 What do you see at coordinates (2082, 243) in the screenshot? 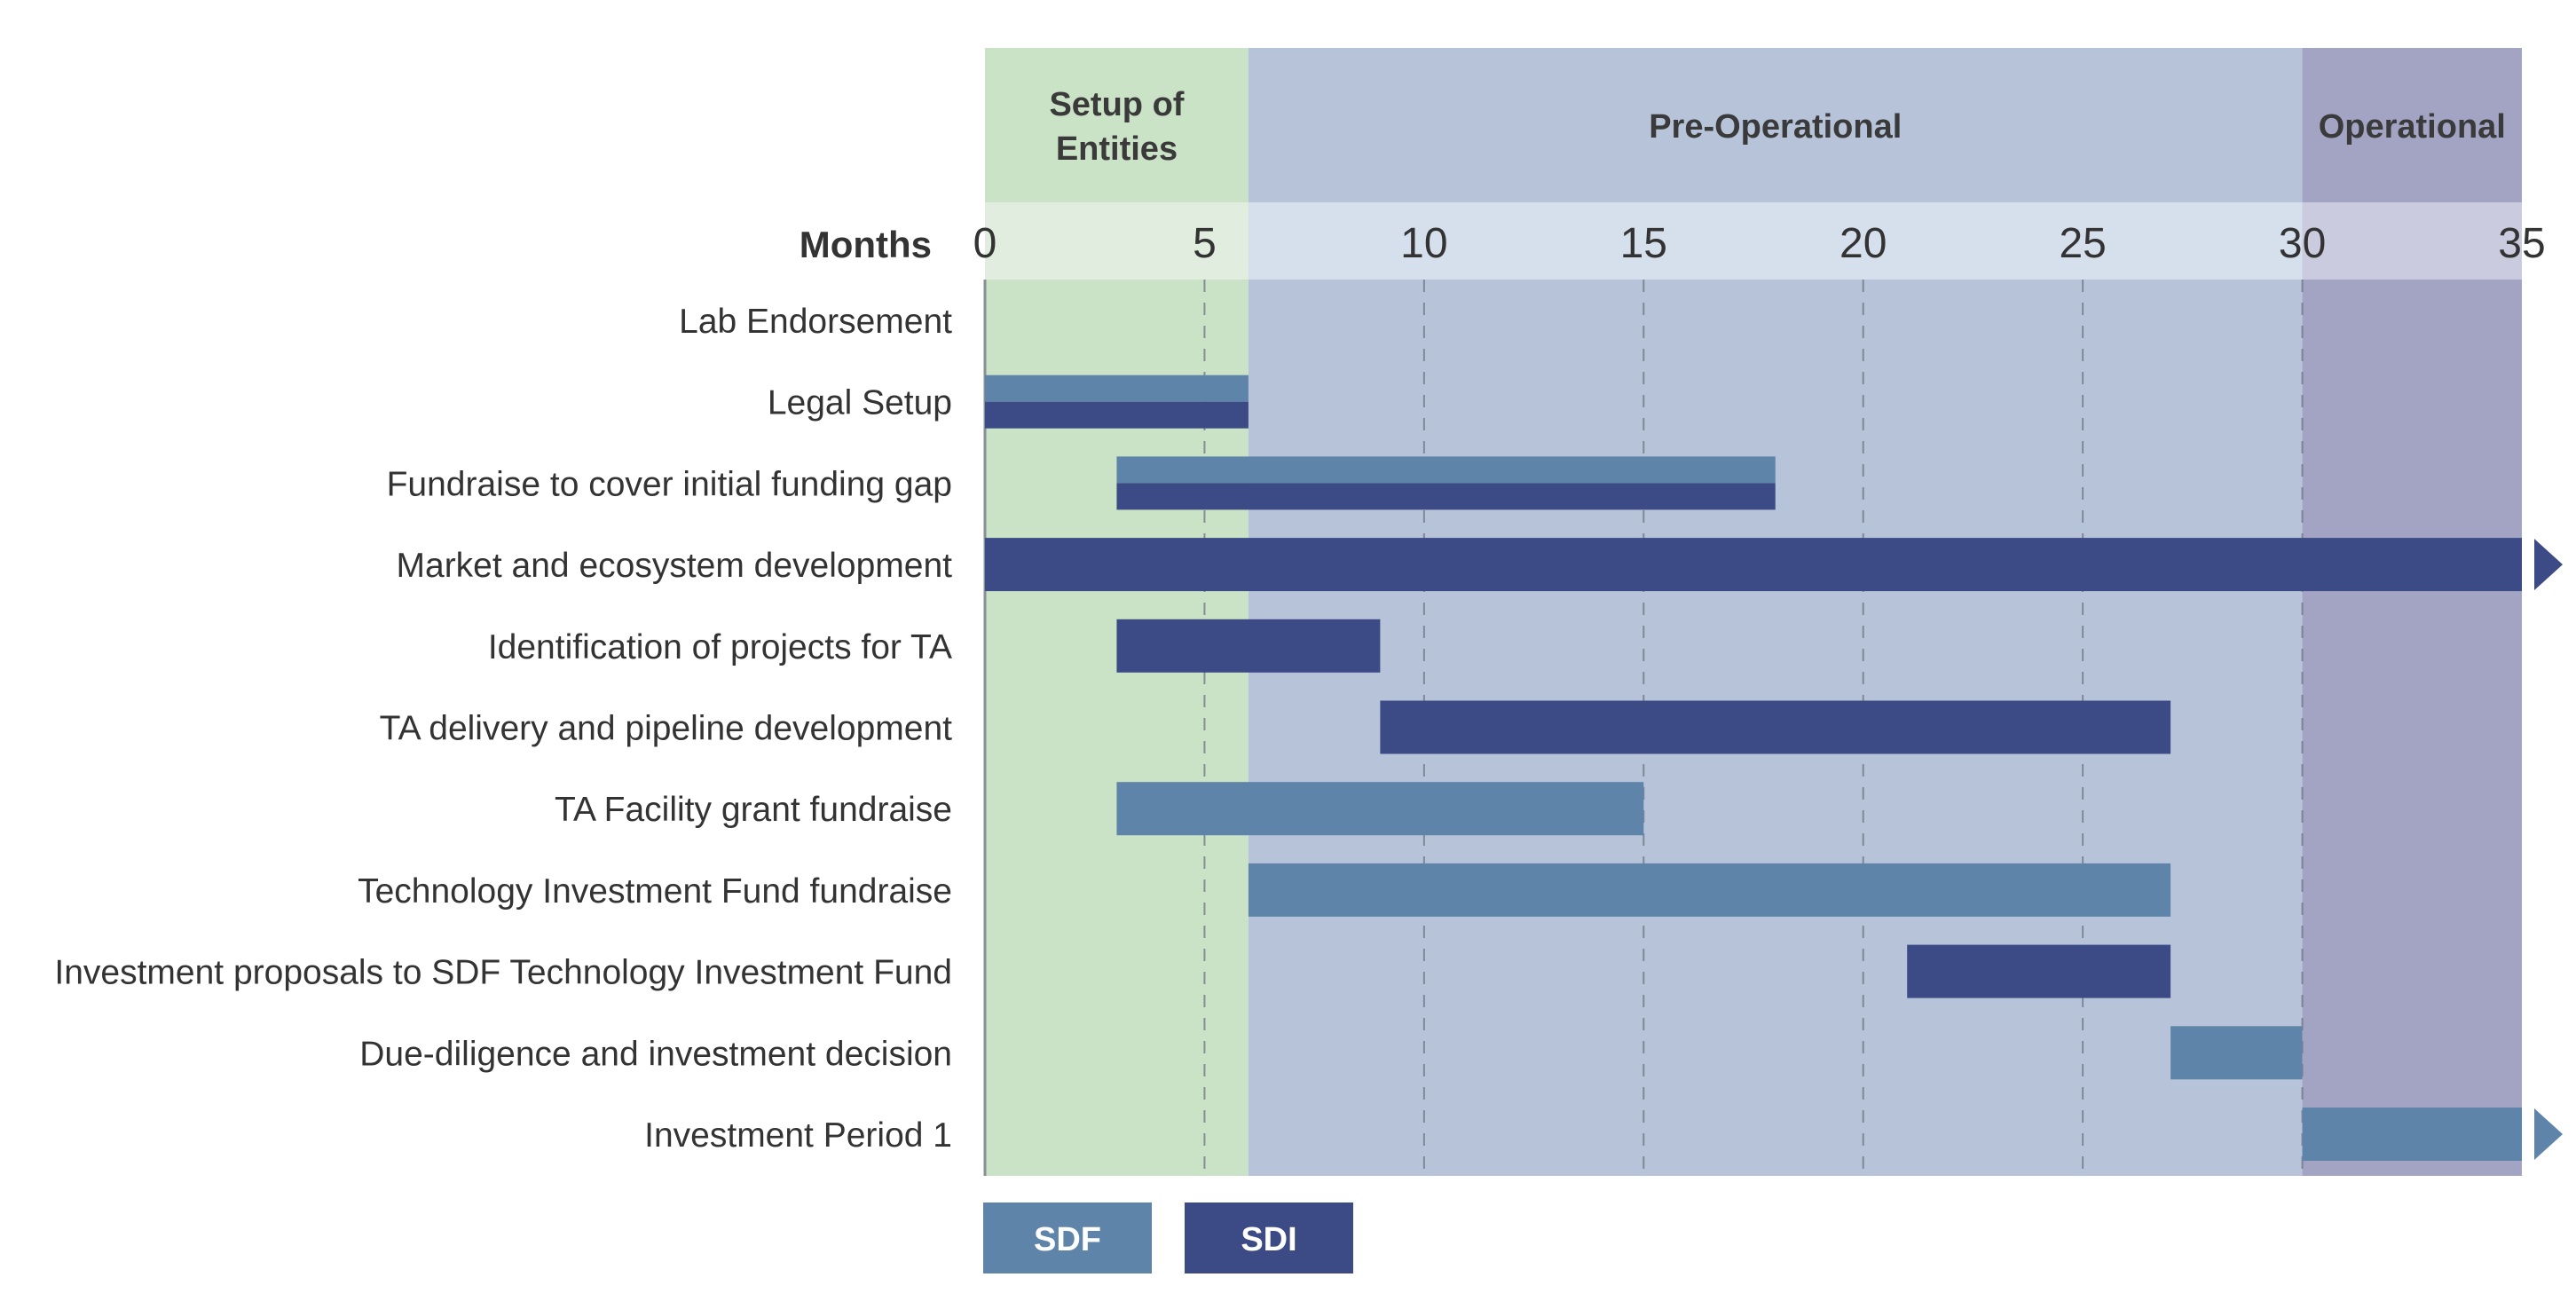
I see `tick-label: 25` at bounding box center [2082, 243].